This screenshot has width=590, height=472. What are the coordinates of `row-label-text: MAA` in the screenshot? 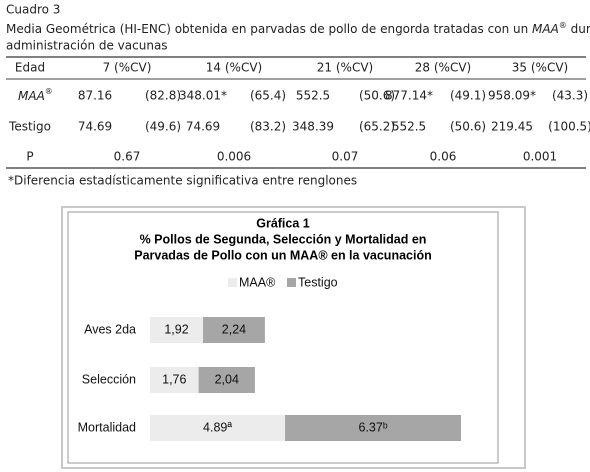 It's located at (31, 96).